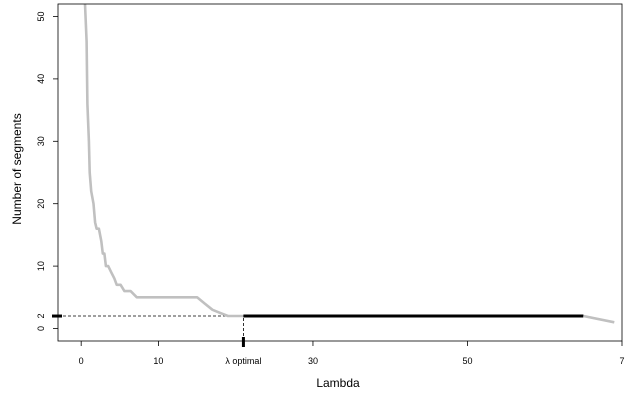 This screenshot has height=394, width=625. What do you see at coordinates (41, 316) in the screenshot?
I see `y-tick-label: 2` at bounding box center [41, 316].